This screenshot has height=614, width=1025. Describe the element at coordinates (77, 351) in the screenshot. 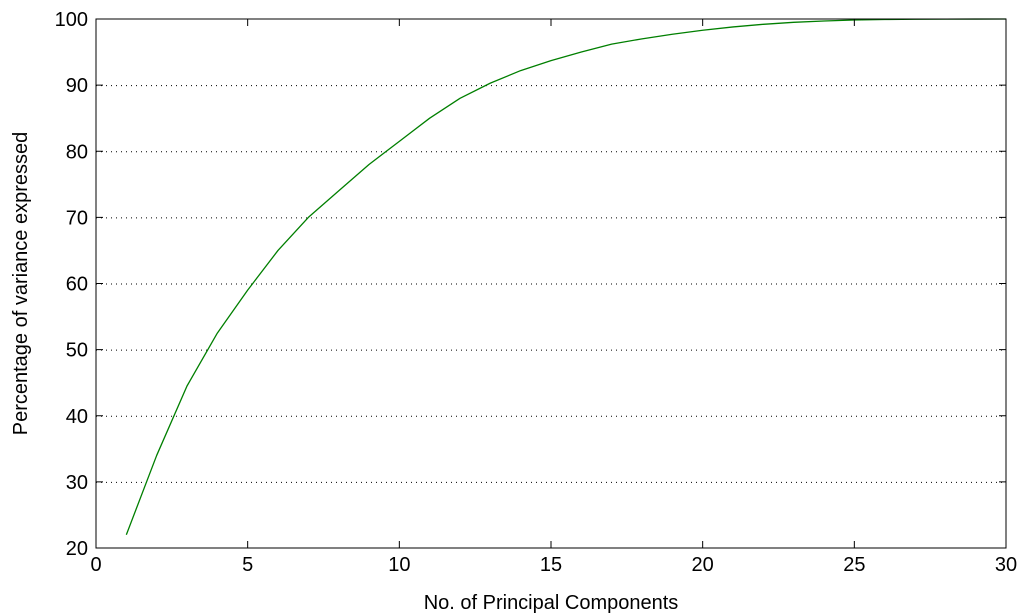

I see `y-tick-label: 50` at that location.